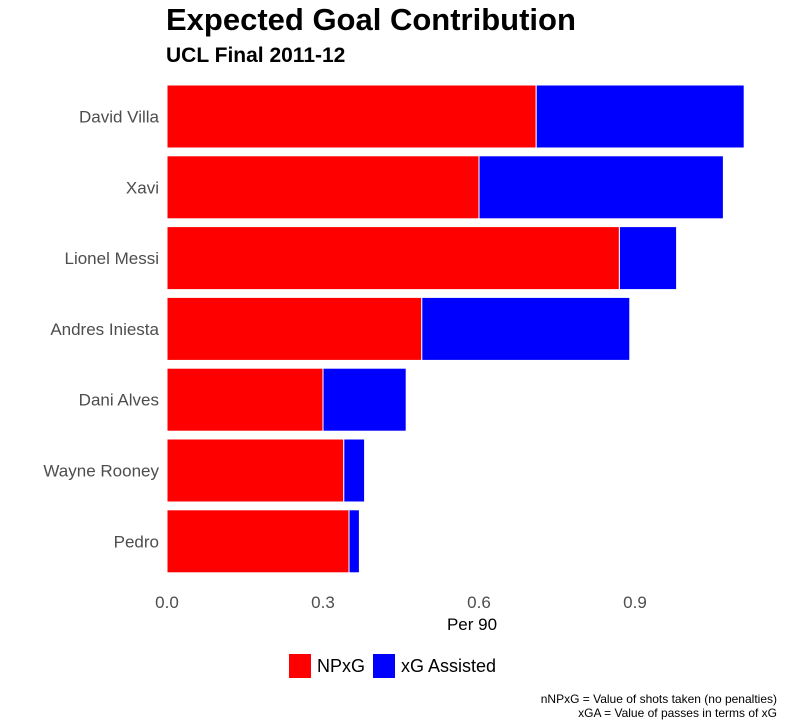 The image size is (785, 728). What do you see at coordinates (101, 471) in the screenshot?
I see `y-tick-label-wayne-rooney: Wayne Rooney` at bounding box center [101, 471].